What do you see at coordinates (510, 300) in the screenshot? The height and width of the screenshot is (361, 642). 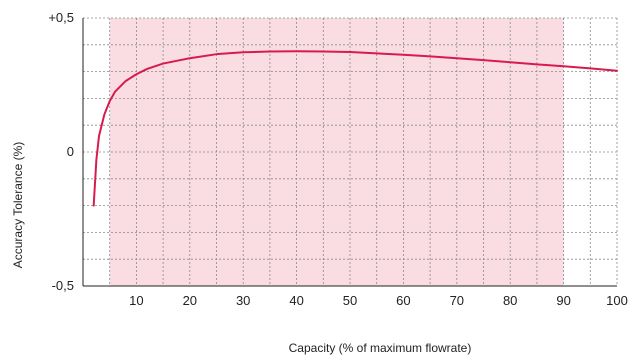 I see `x-tick-label: 80` at bounding box center [510, 300].